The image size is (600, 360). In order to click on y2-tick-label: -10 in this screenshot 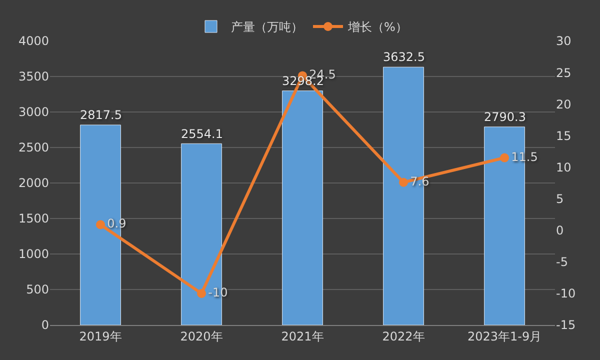, I will do `click(566, 293)`.